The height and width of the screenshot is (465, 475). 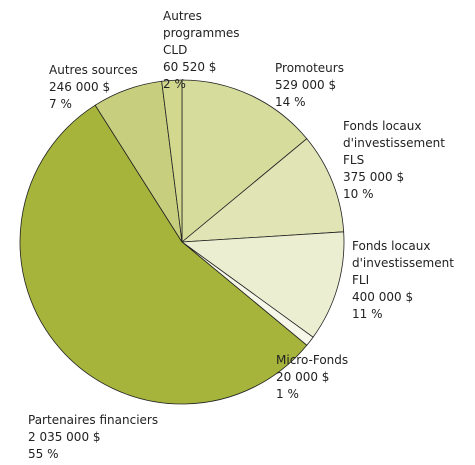 What do you see at coordinates (303, 377) in the screenshot?
I see `label-text: 20 000 $` at bounding box center [303, 377].